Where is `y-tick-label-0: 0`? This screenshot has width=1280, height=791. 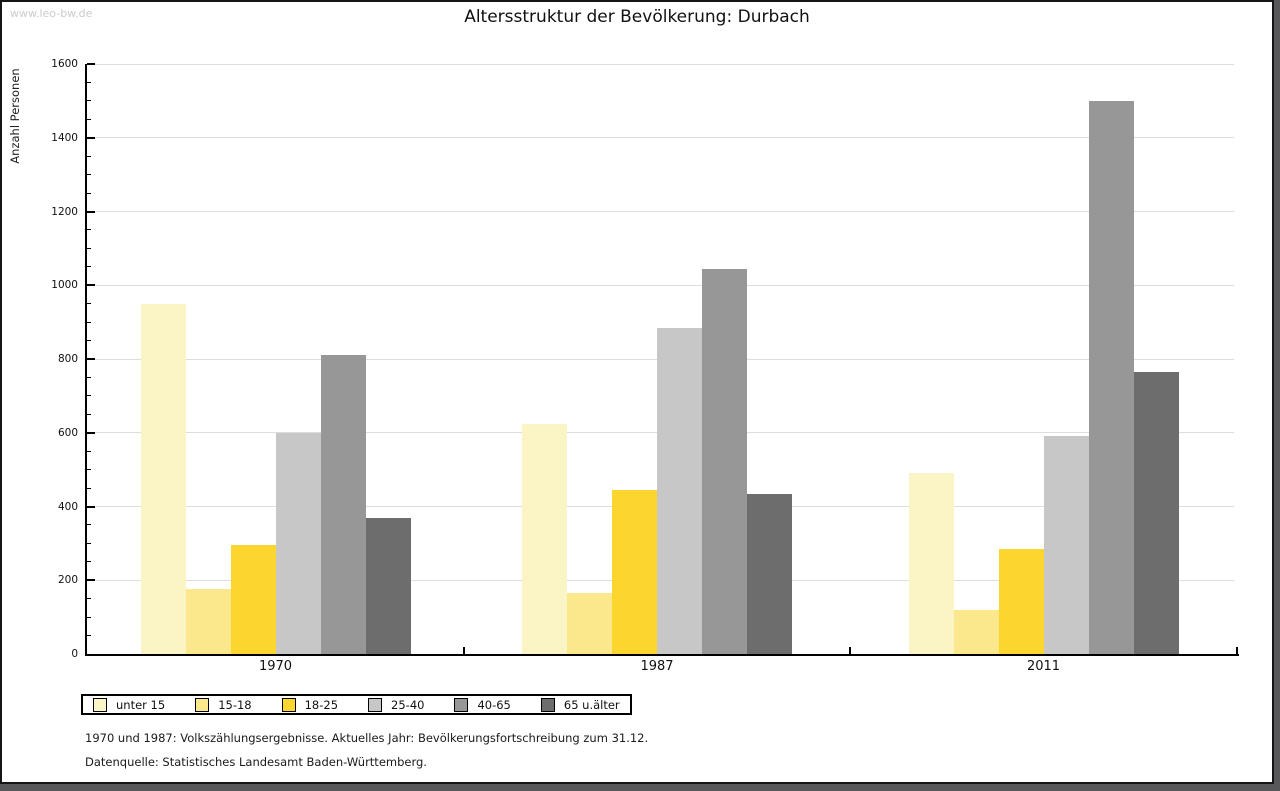 y-tick-label-0: 0 is located at coordinates (74, 654).